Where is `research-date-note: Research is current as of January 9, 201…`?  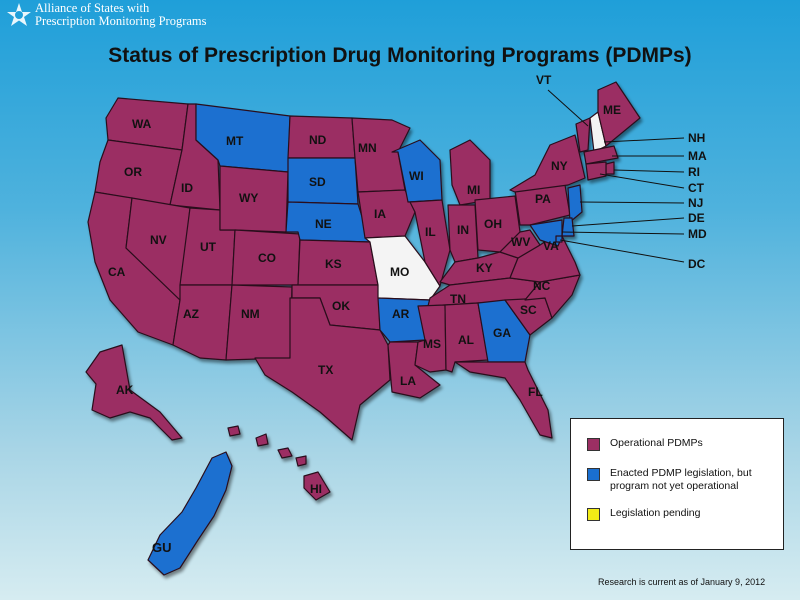
research-date-note: Research is current as of January 9, 201… is located at coordinates (682, 582).